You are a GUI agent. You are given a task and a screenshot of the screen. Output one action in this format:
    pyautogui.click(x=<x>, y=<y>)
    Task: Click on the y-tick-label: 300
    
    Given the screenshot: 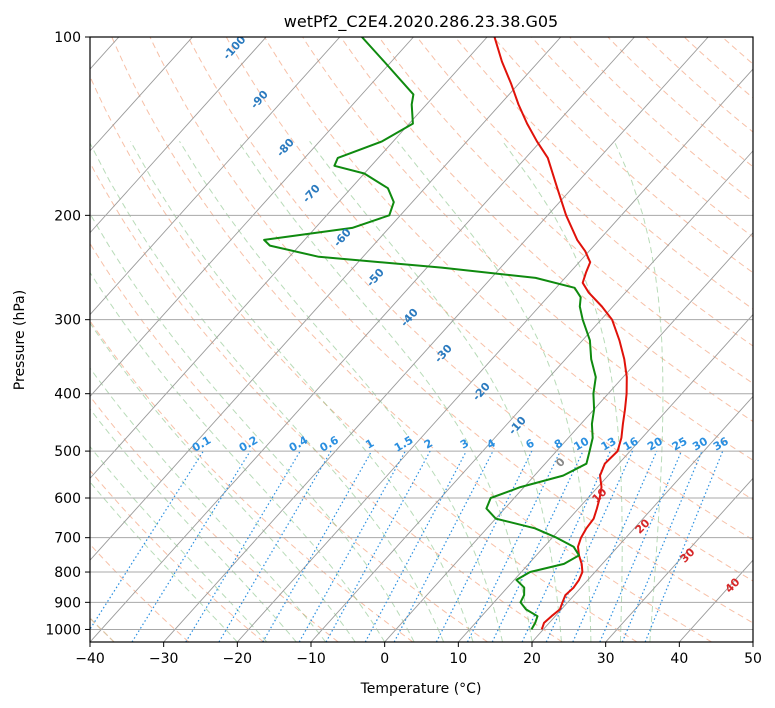 What is the action you would take?
    pyautogui.click(x=67, y=321)
    